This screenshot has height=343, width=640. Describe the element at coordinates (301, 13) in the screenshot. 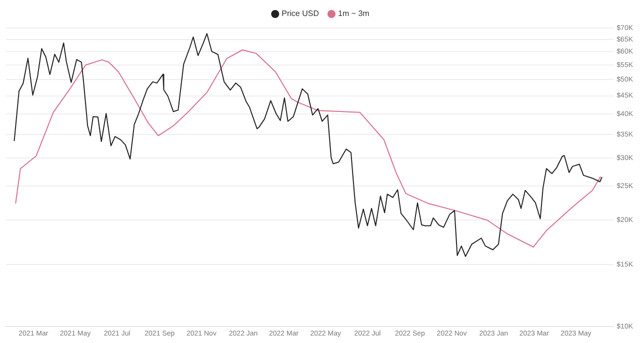

I see `legend-label: Price USD` at that location.